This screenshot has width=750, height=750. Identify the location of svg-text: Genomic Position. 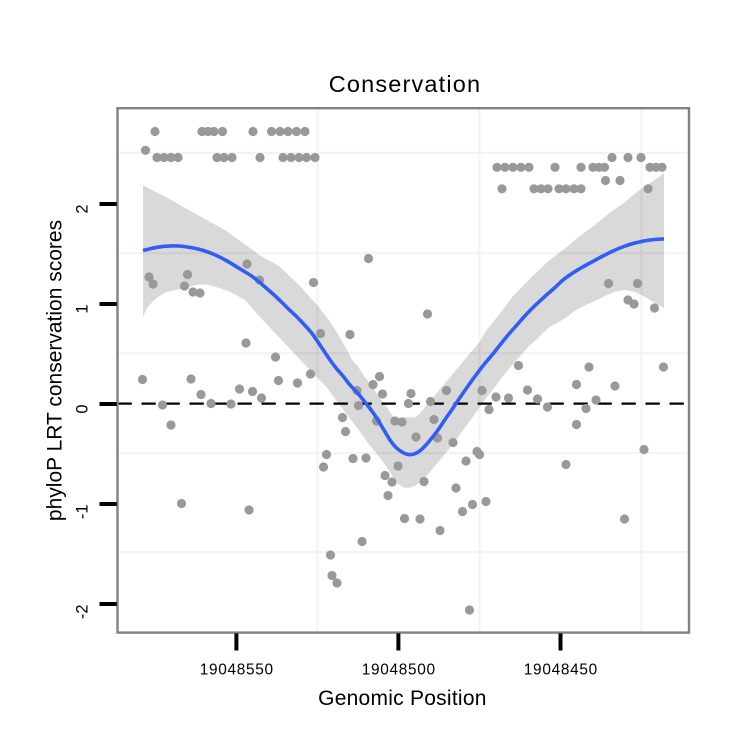
(402, 698).